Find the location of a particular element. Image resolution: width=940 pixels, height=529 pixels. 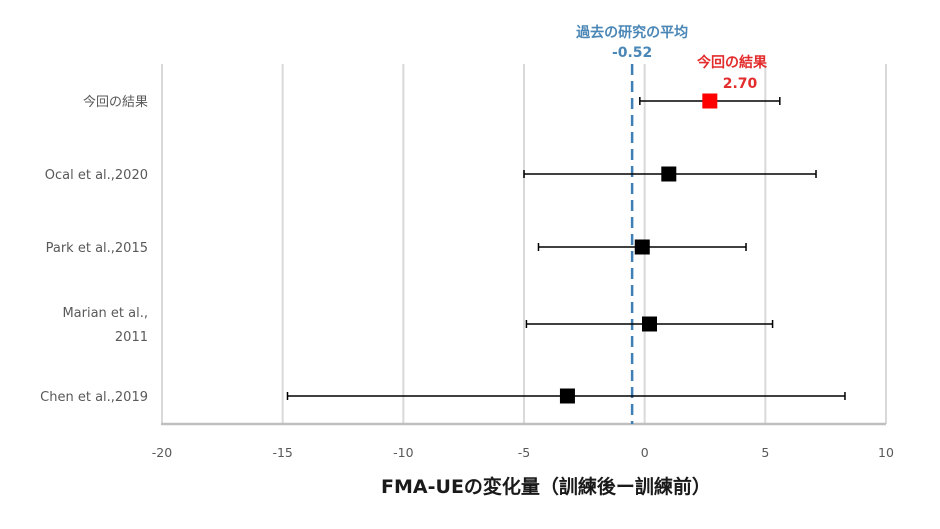

x-axis-title: FMA-UEの変化量（訓練後ー訓練前） is located at coordinates (546, 486).